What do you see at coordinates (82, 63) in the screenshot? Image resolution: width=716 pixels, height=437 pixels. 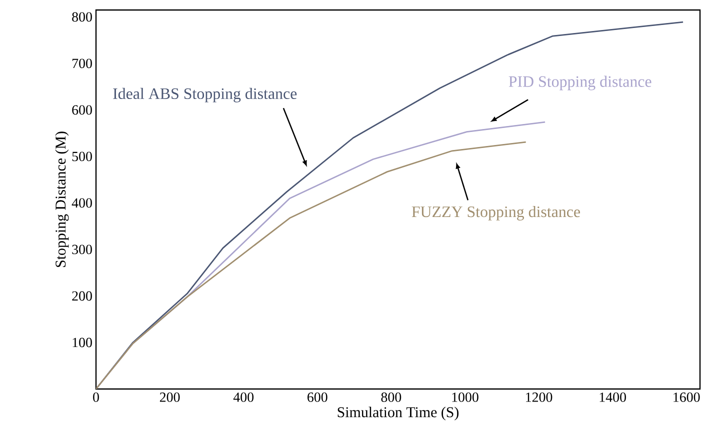 I see `y-tick-label: 700` at bounding box center [82, 63].